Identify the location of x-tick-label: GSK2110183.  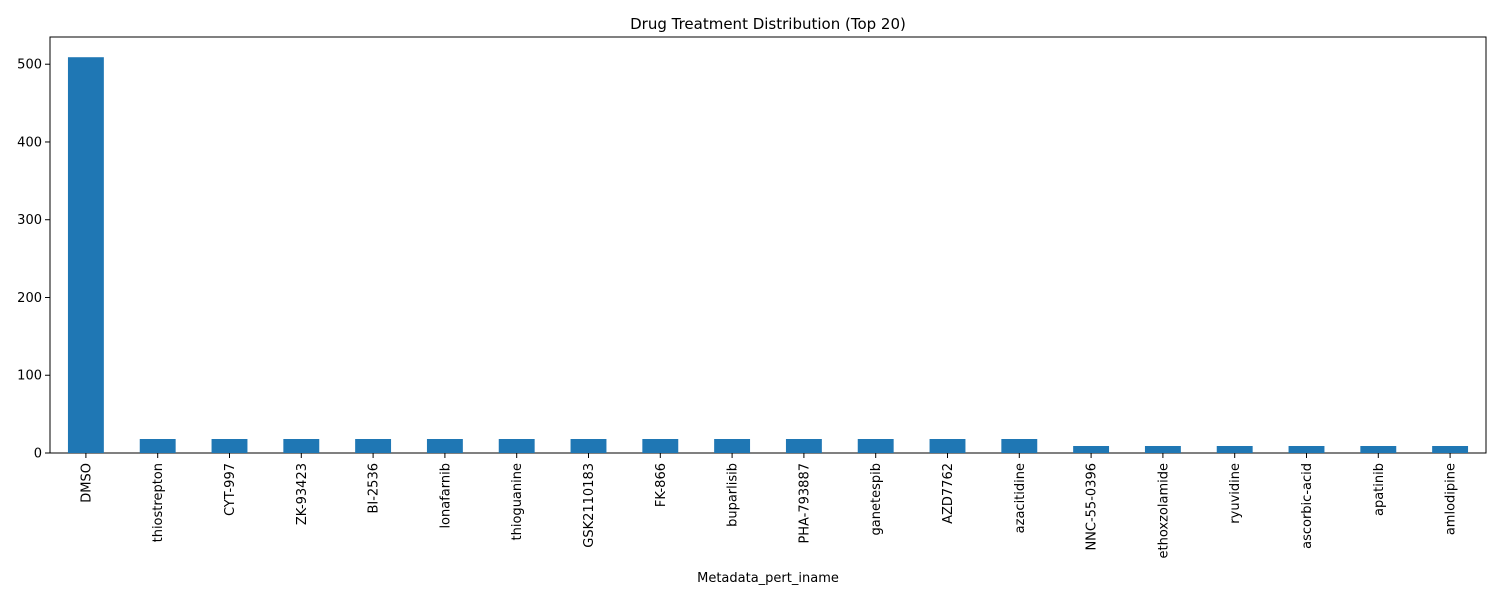
(589, 505).